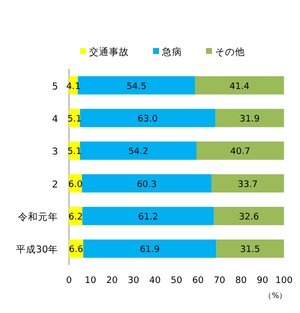  I want to click on data-label: 63.0, so click(148, 119).